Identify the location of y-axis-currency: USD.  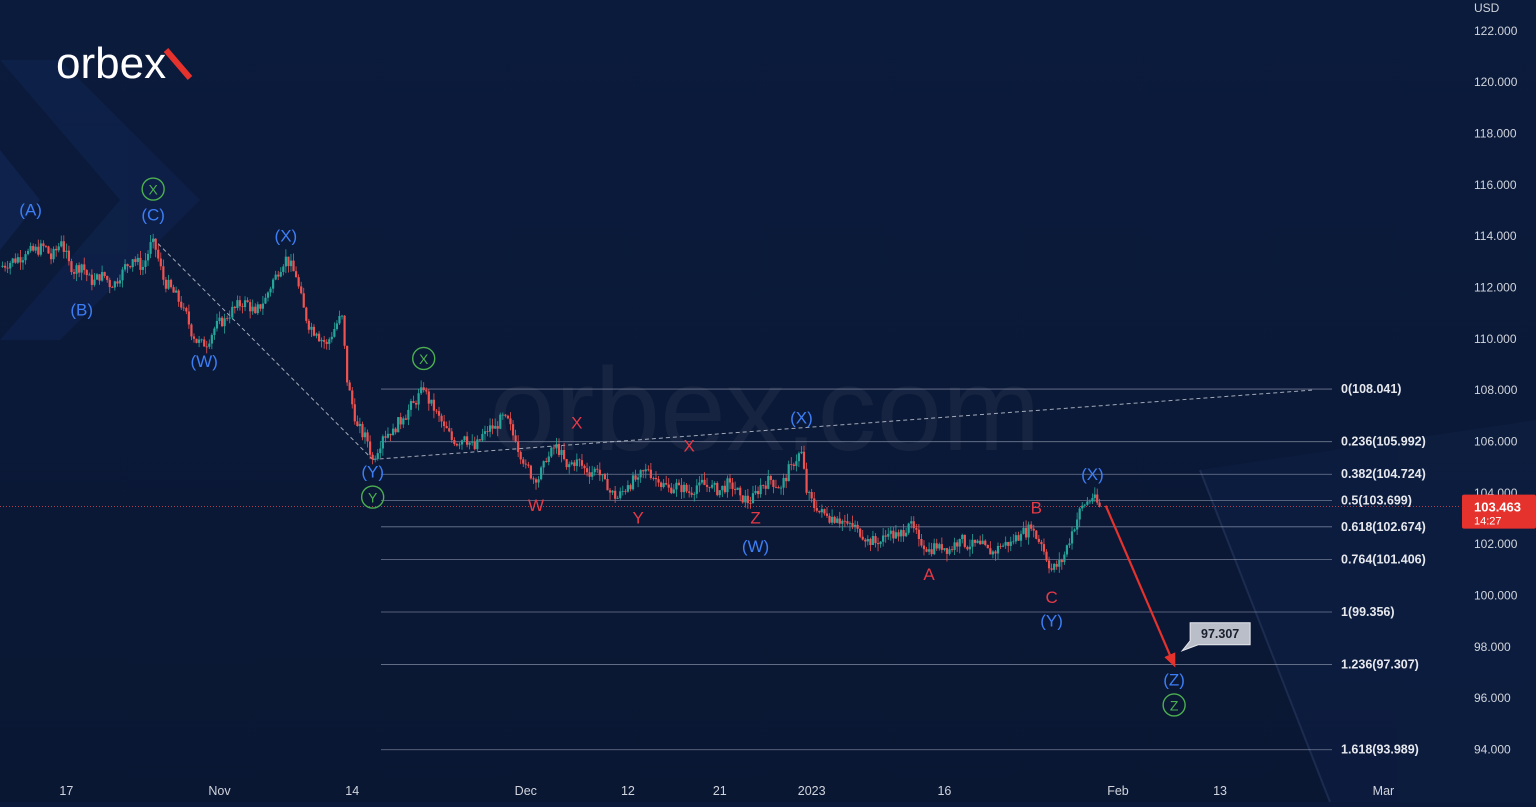
(1487, 8).